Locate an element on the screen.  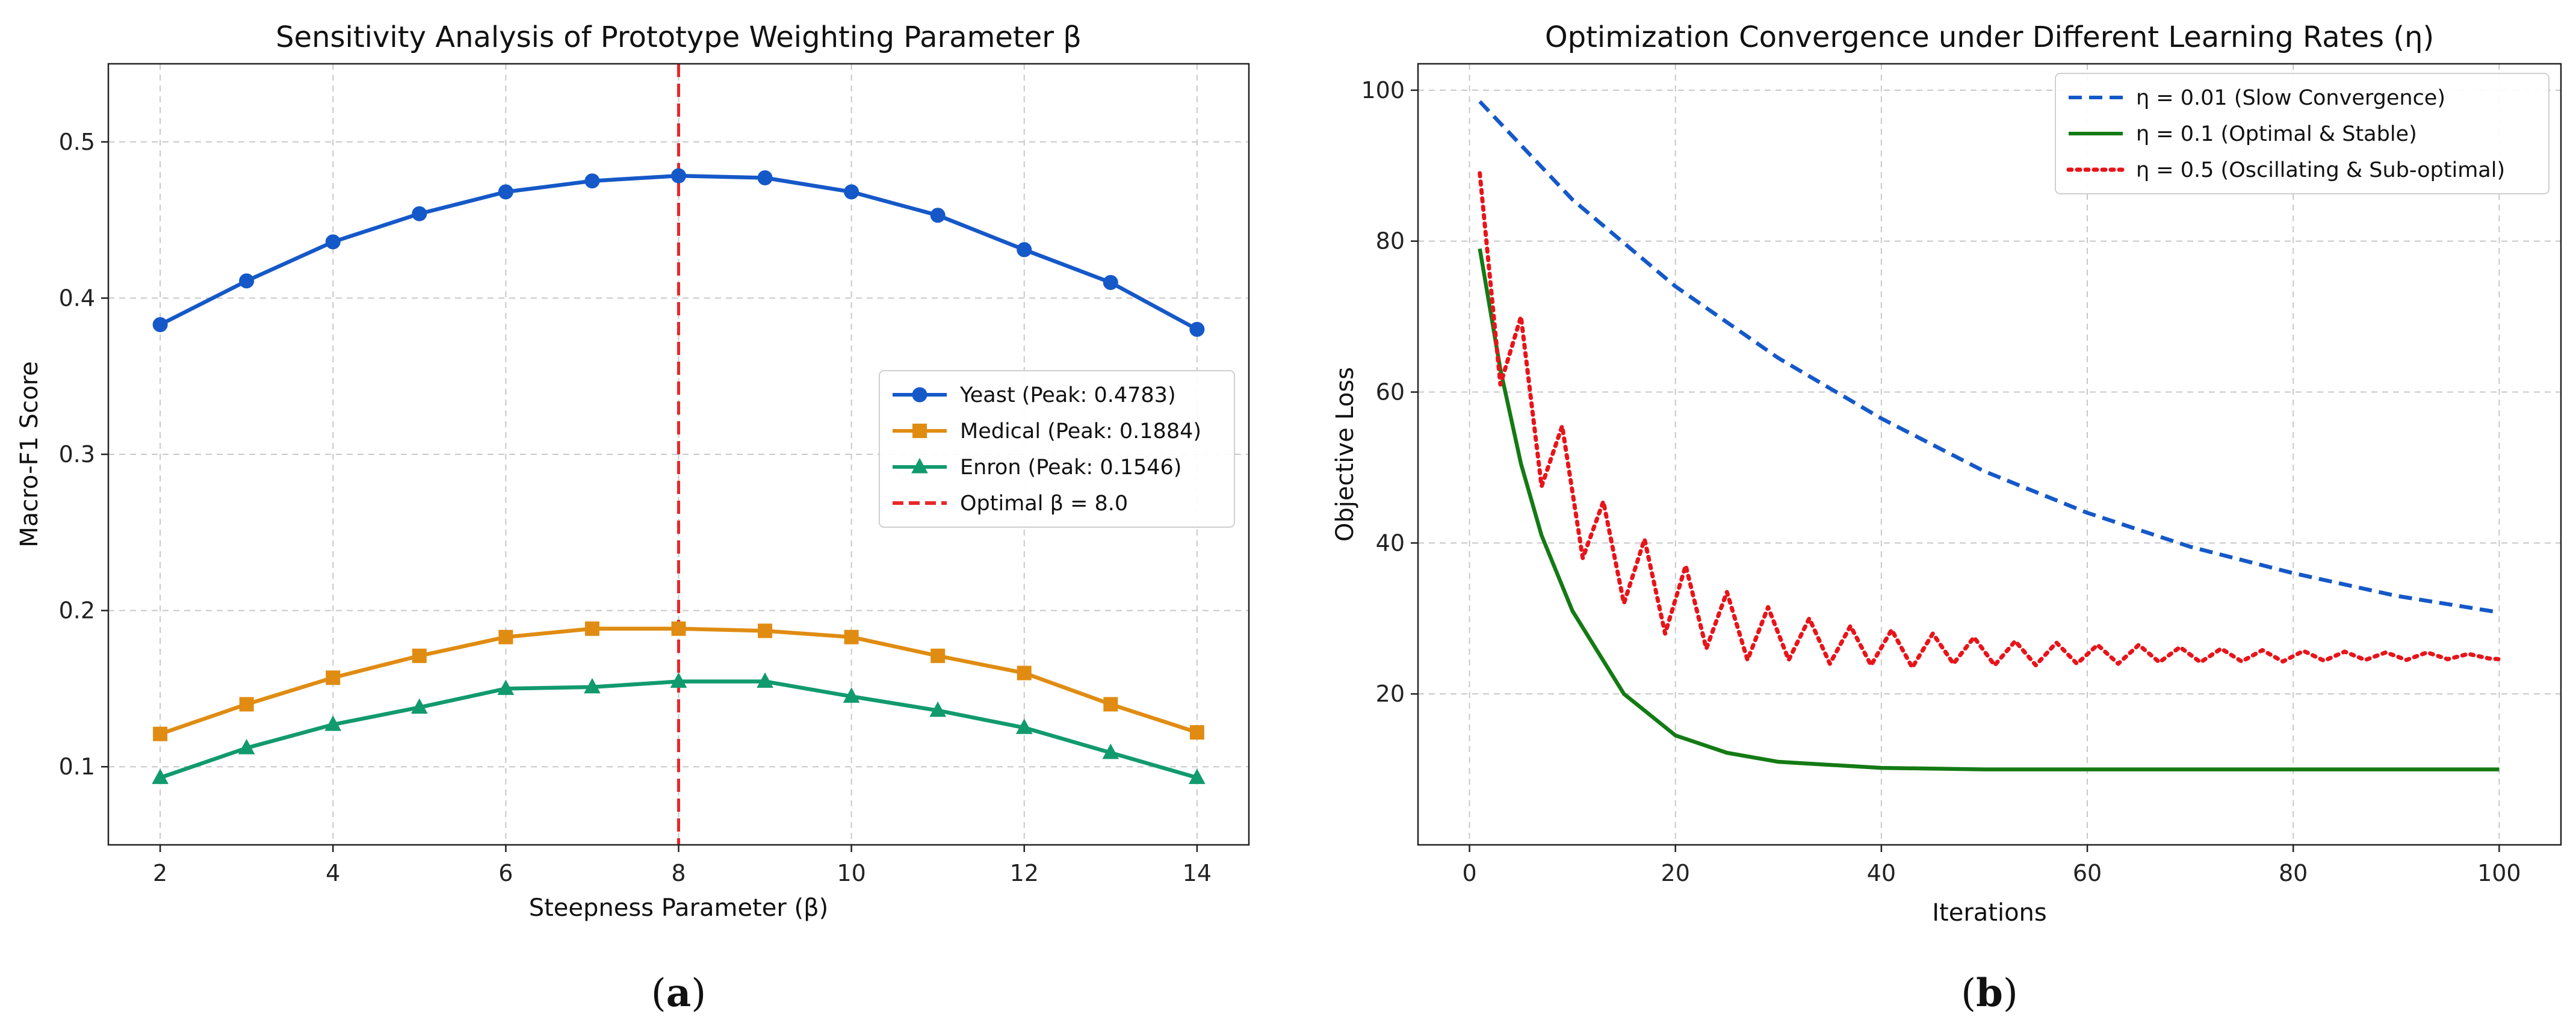
panel-label-b: (b) is located at coordinates (1990, 993).